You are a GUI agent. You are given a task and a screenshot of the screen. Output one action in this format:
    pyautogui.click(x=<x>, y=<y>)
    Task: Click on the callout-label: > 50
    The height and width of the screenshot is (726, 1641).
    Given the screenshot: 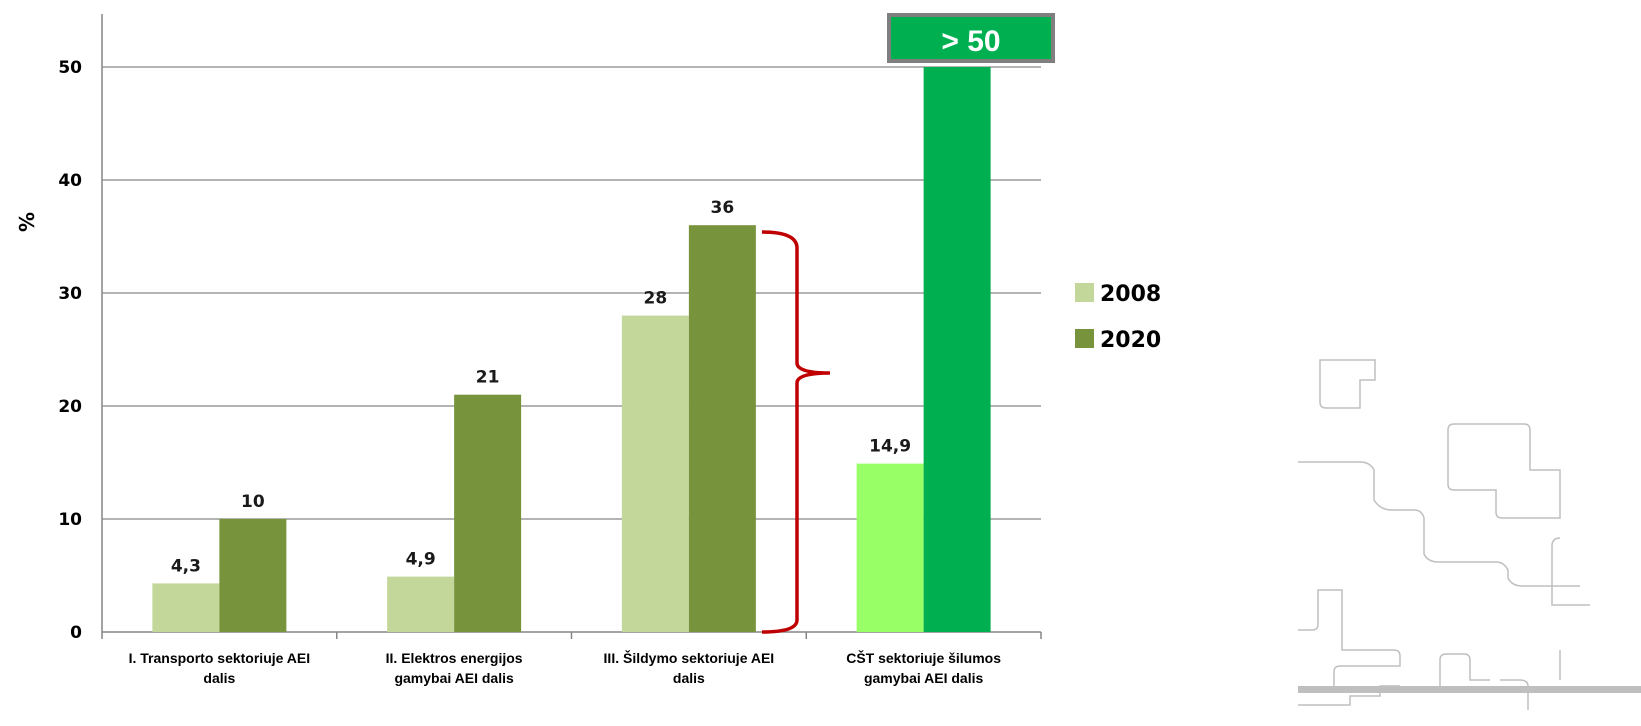 What is the action you would take?
    pyautogui.click(x=970, y=41)
    